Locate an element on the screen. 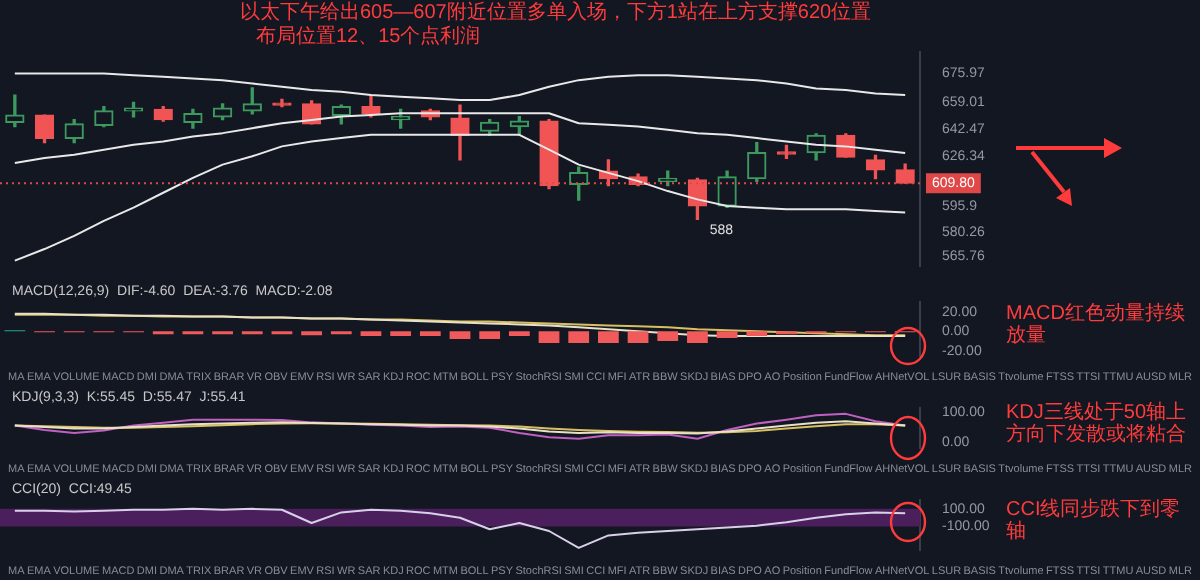 This screenshot has width=1200, height=580. text: 以太下午给出605—607附近位置多单入场，下方1站在上方支撑620位置 is located at coordinates (556, 12).